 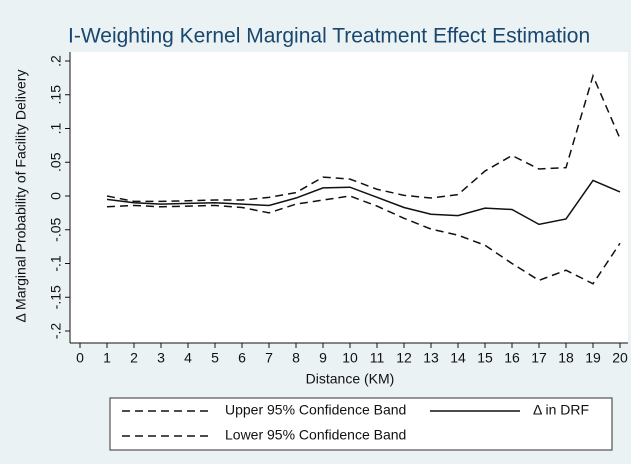 I want to click on legend-label: Lower 95% Confidence Band, so click(x=315, y=435).